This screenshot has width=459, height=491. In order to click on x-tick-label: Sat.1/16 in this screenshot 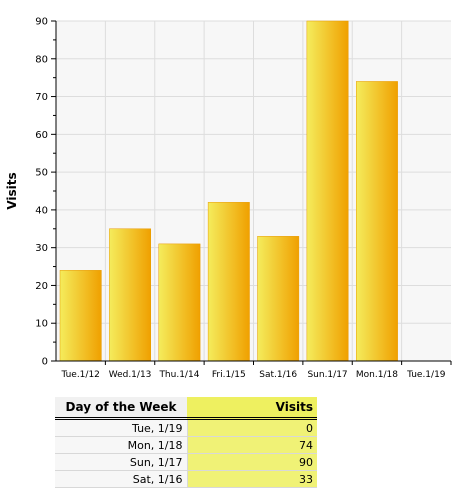, I will do `click(278, 375)`.